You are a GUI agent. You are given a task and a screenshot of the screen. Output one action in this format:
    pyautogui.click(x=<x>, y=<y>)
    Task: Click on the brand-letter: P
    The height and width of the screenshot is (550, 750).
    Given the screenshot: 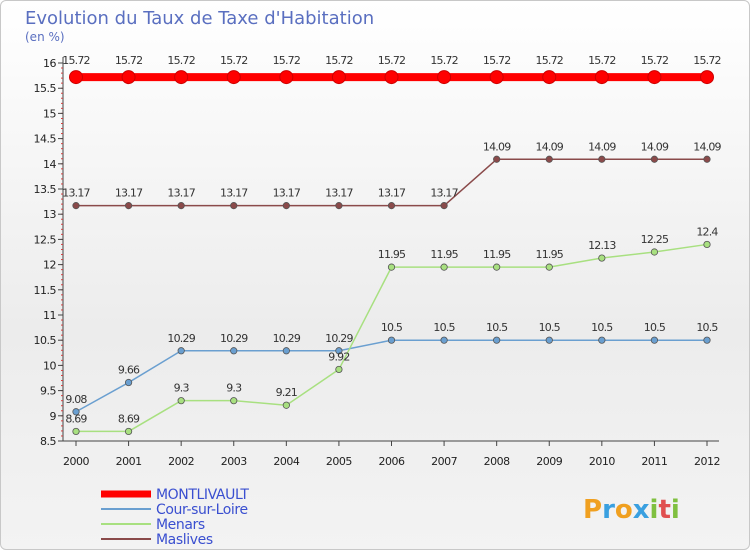 What is the action you would take?
    pyautogui.click(x=592, y=510)
    